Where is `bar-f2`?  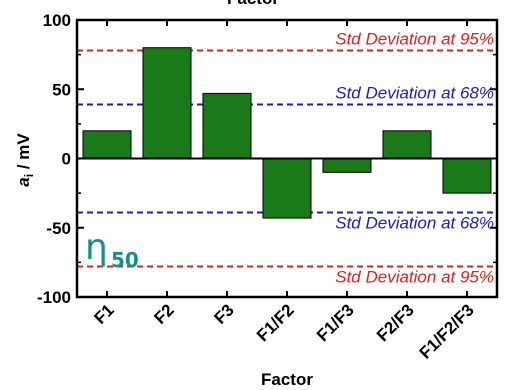
bar-f2 is located at coordinates (167, 103).